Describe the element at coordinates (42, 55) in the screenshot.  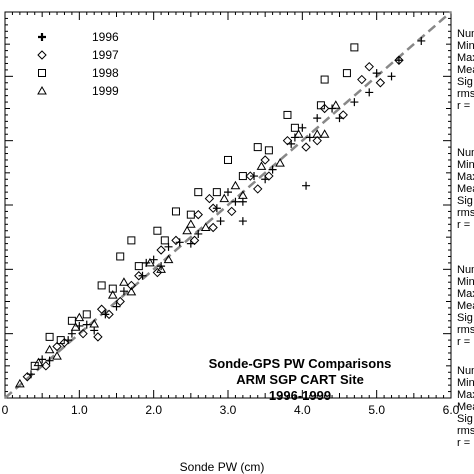
I see `legend-marker-diamond` at that location.